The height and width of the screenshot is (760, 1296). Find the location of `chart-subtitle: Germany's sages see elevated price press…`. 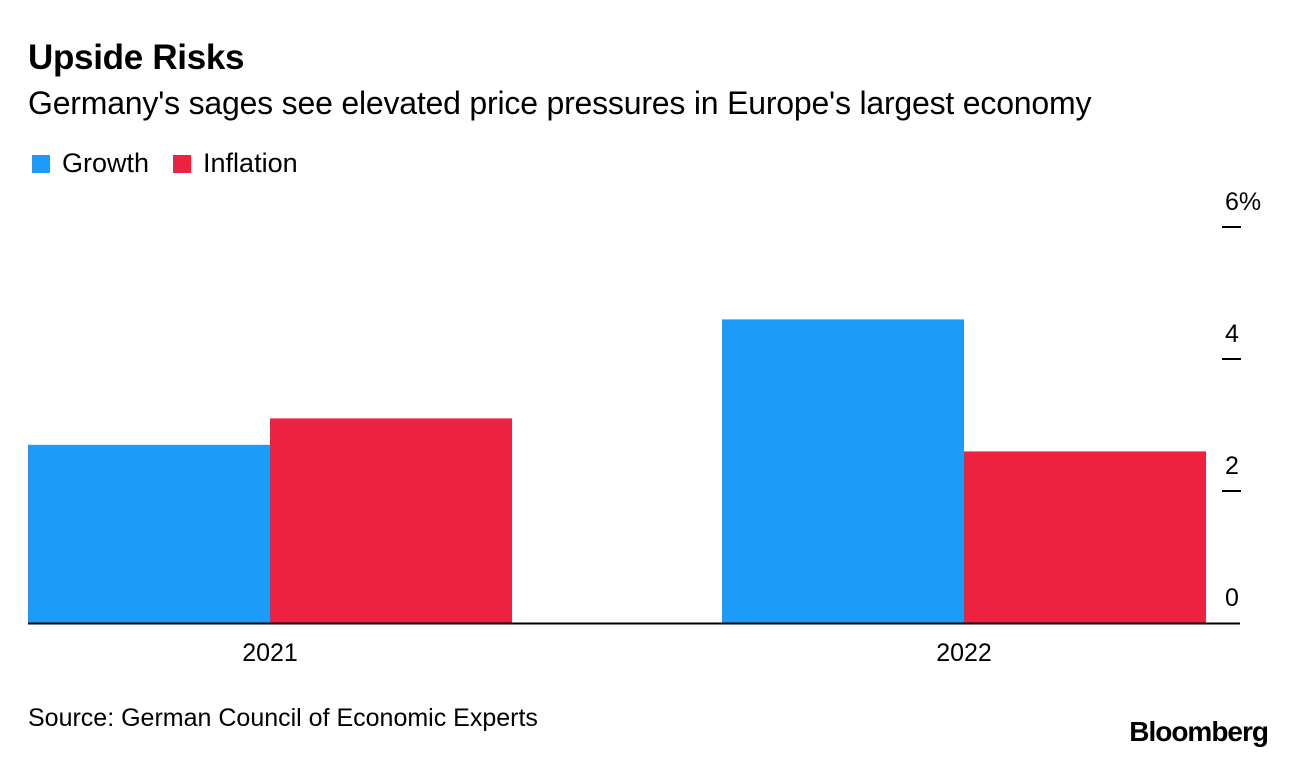

chart-subtitle: Germany's sages see elevated price press… is located at coordinates (560, 103).